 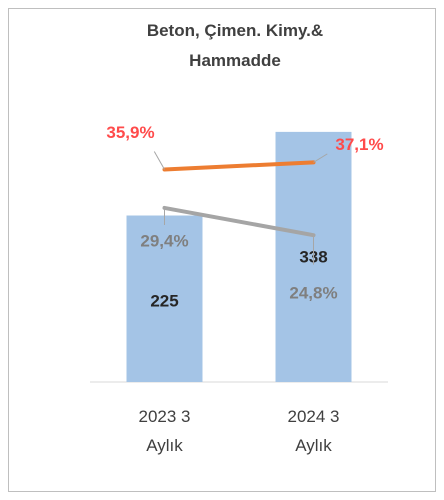 I want to click on line-value-label: 35,9%, so click(x=130, y=132).